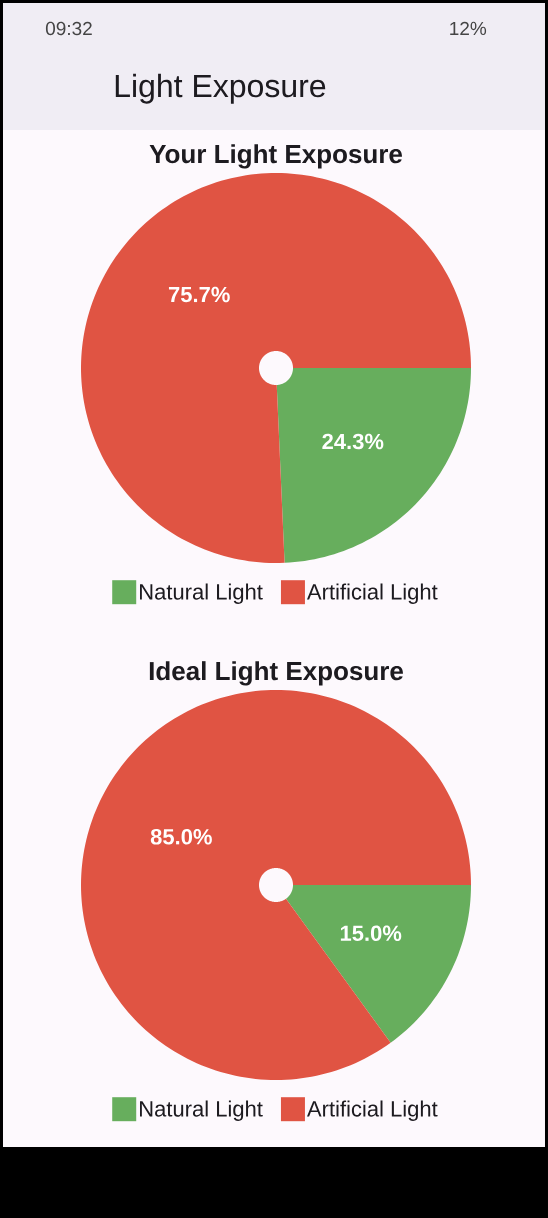  I want to click on data-label: 75.7%, so click(199, 294).